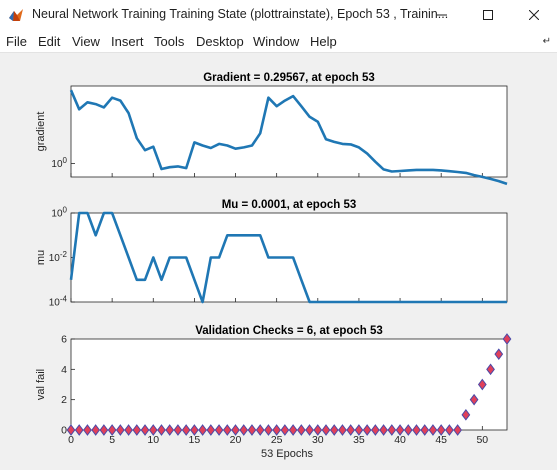 The width and height of the screenshot is (557, 470). I want to click on x-tick-label: 35, so click(359, 440).